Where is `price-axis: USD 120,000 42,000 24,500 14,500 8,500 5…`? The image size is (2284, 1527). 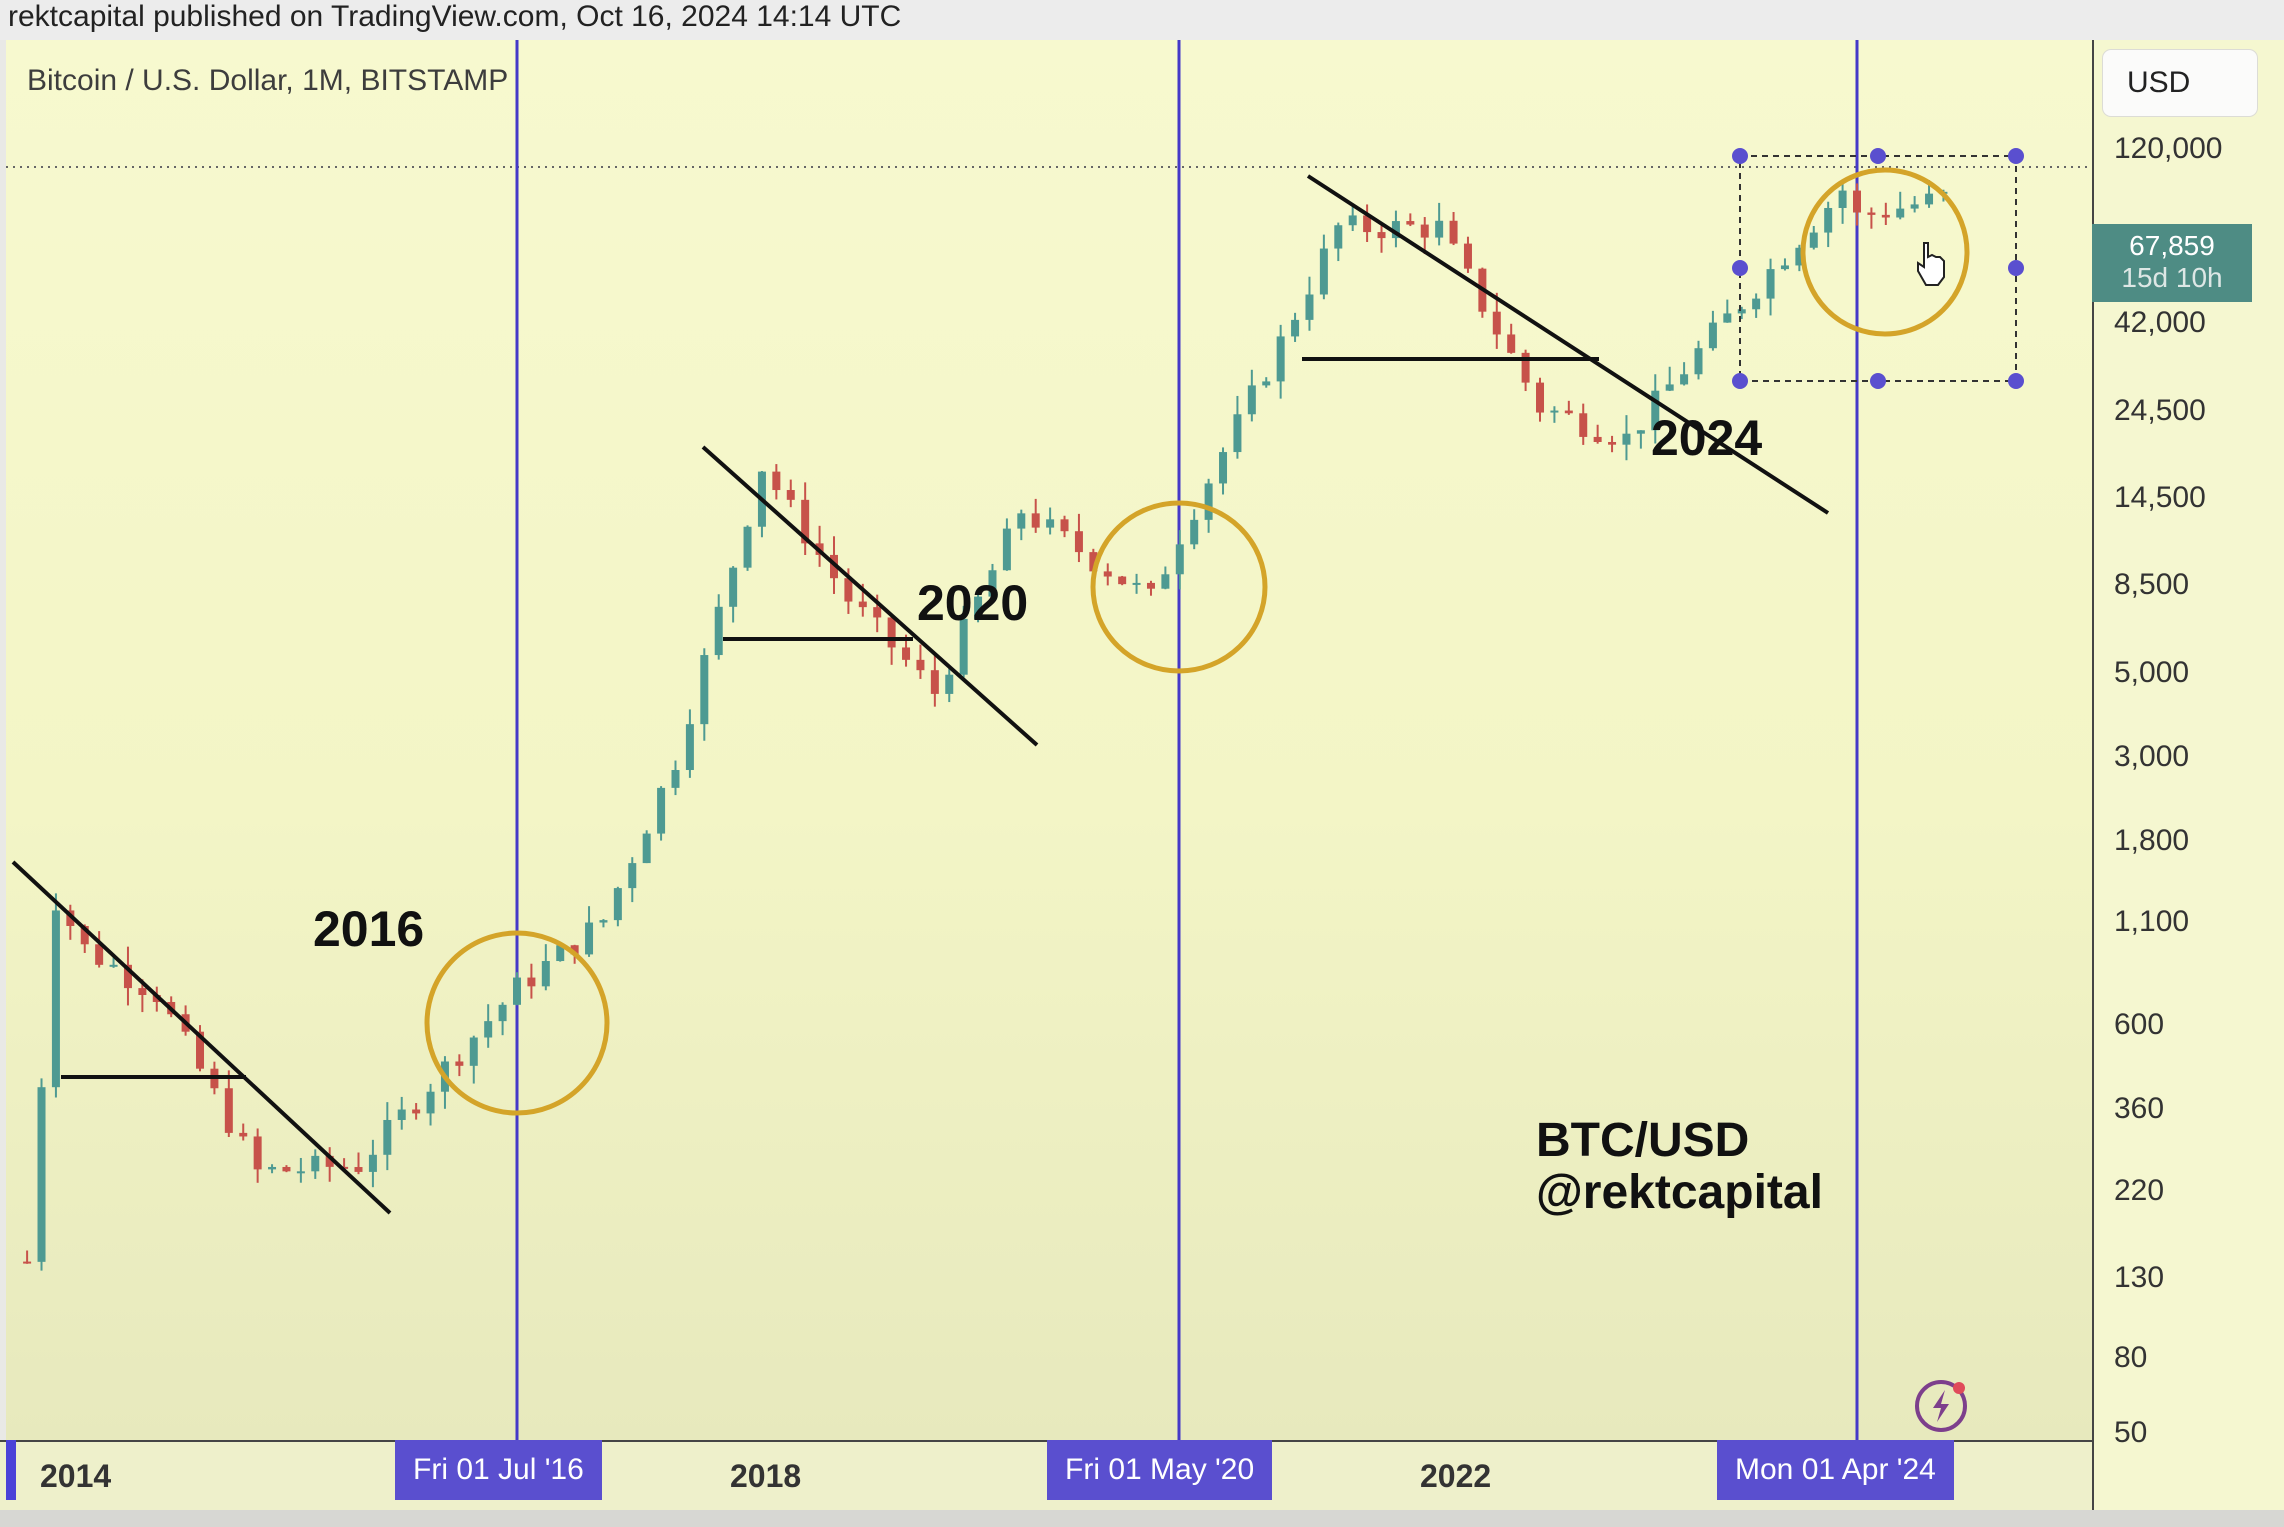 price-axis: USD 120,000 42,000 24,500 14,500 8,500 5… is located at coordinates (2188, 775).